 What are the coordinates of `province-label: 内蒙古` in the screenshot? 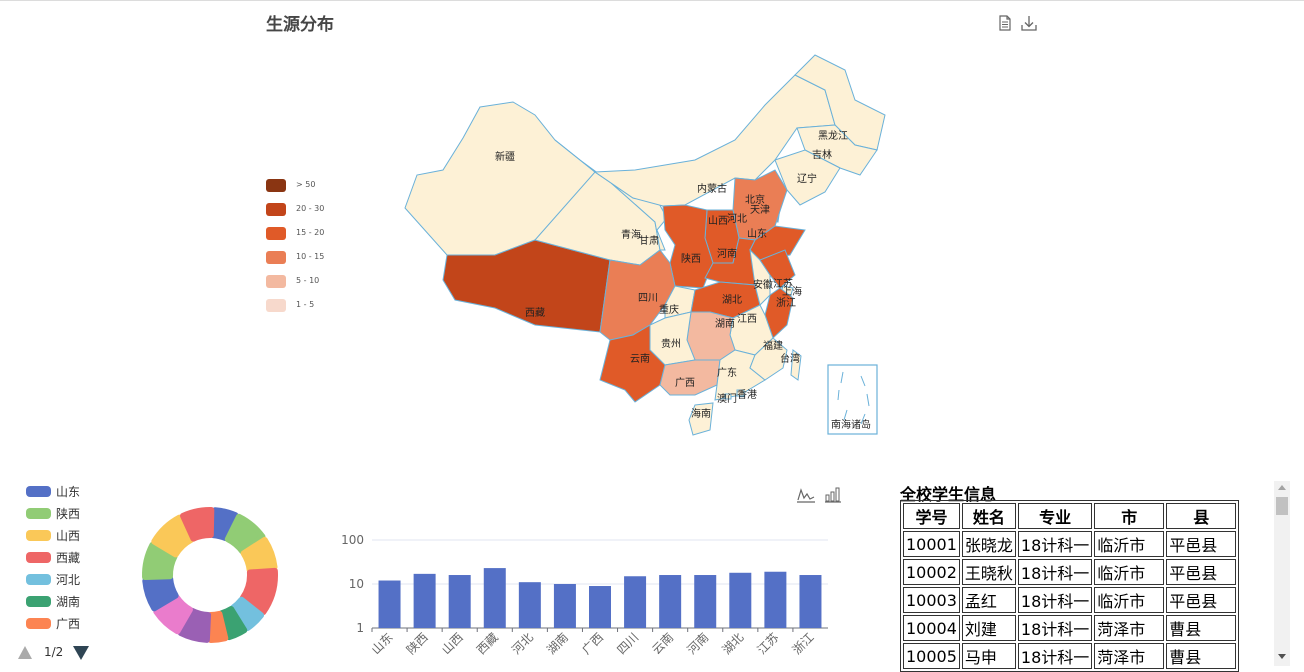 It's located at (712, 188).